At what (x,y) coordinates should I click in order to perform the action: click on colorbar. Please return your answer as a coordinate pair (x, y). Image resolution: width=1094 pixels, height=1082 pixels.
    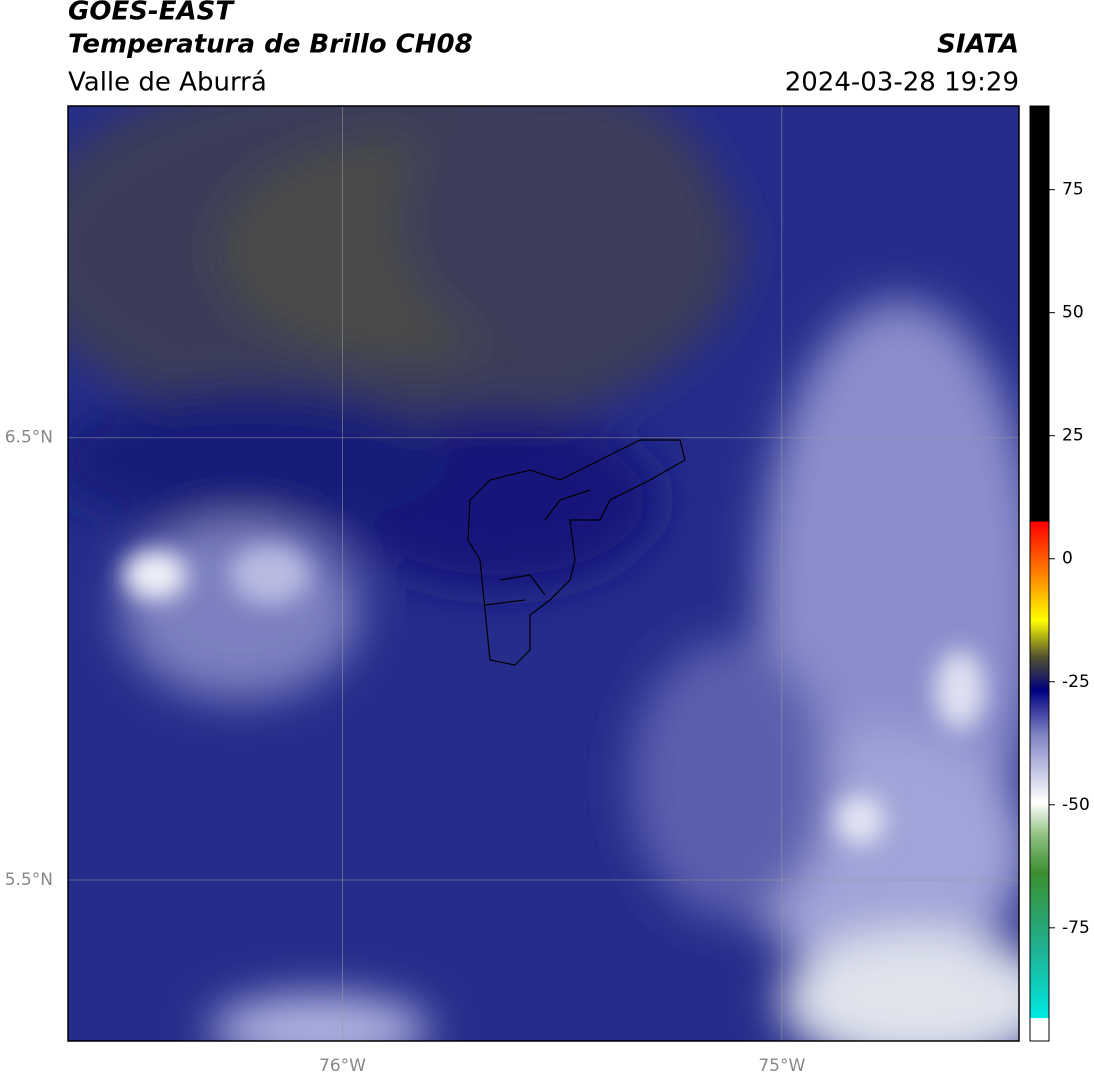
    Looking at the image, I should click on (1039, 573).